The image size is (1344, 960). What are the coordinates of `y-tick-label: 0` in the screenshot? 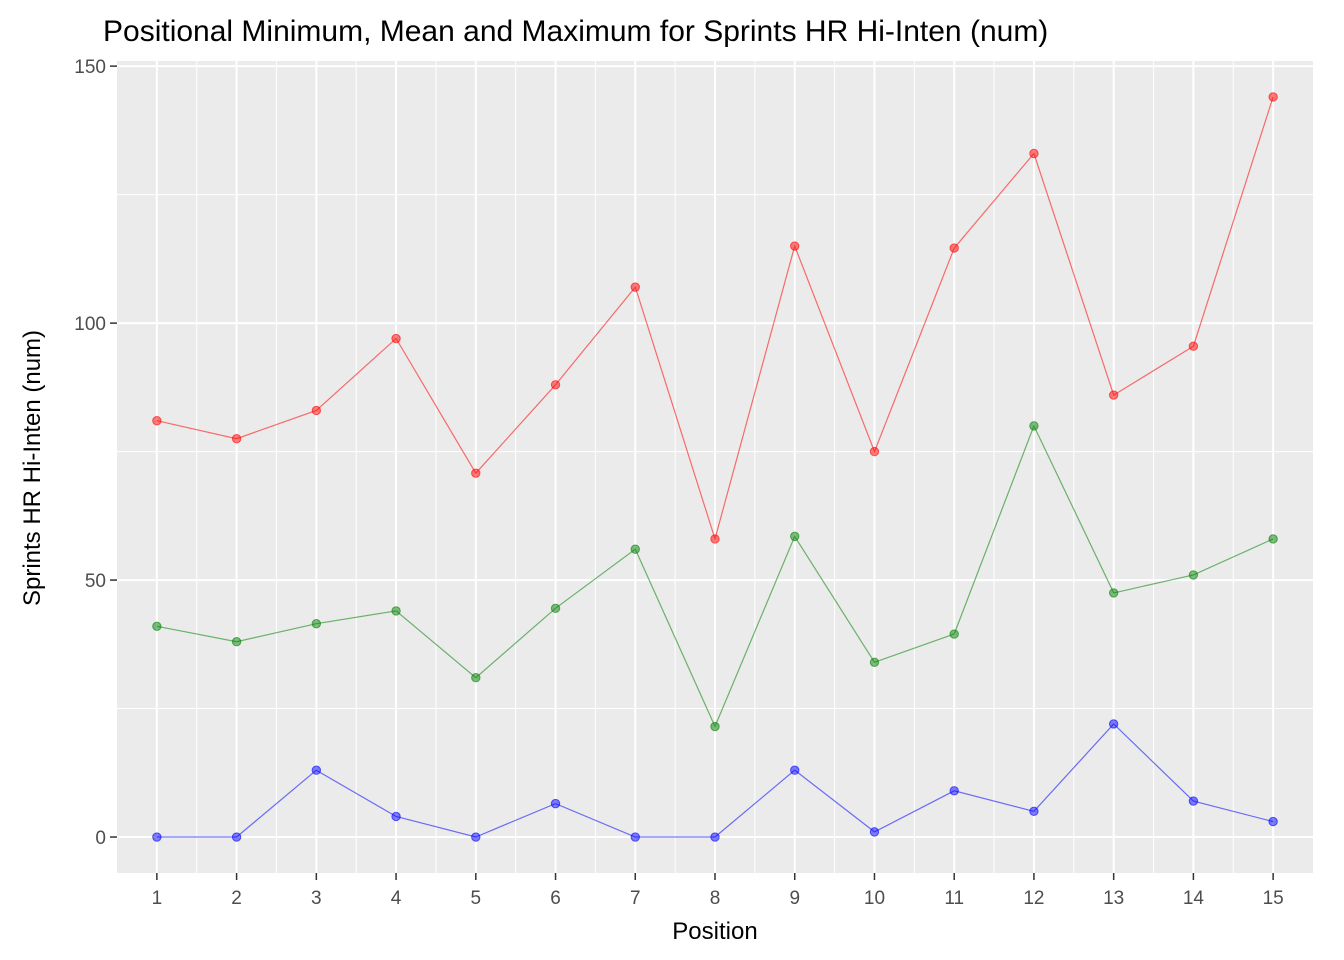 It's located at (100, 838).